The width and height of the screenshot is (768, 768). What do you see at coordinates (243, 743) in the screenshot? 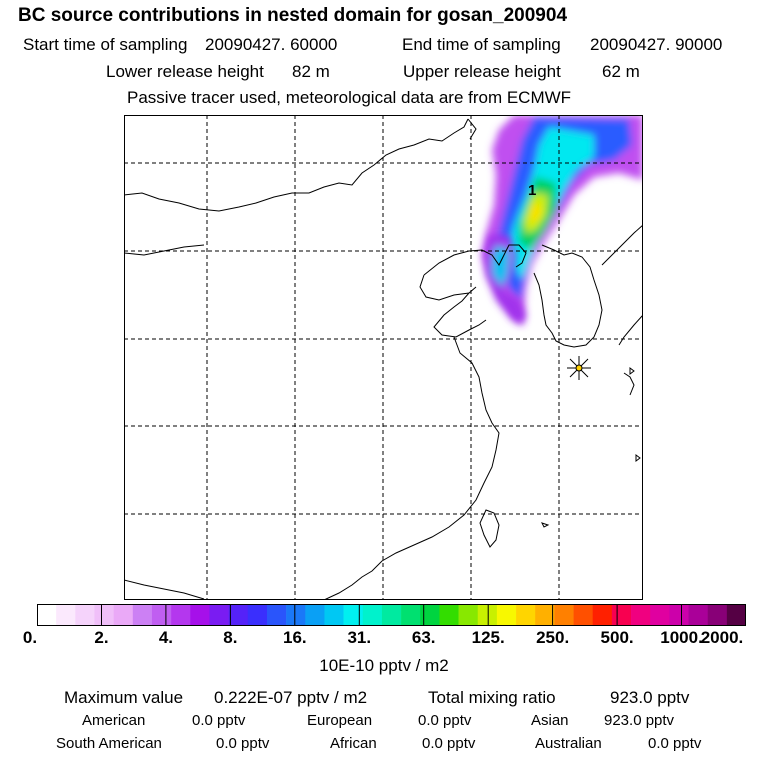
I see `south-american-value: 0.0 pptv` at bounding box center [243, 743].